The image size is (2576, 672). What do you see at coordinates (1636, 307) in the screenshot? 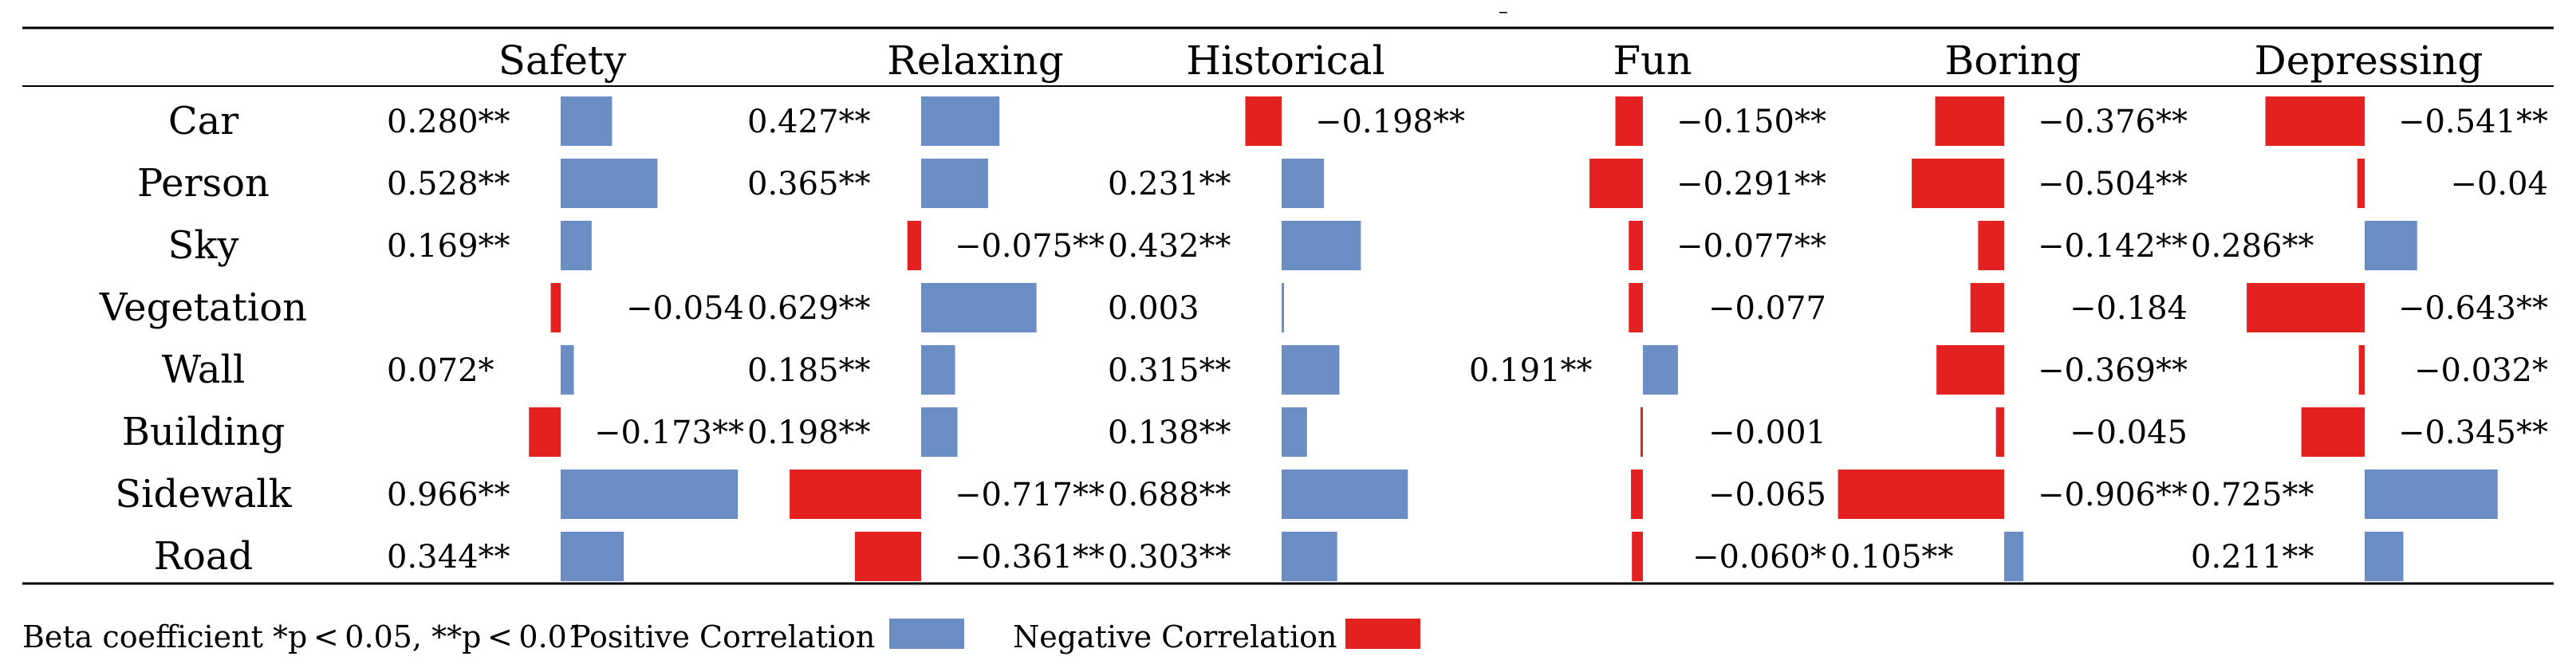
I see `bar-vegetation-fun` at bounding box center [1636, 307].